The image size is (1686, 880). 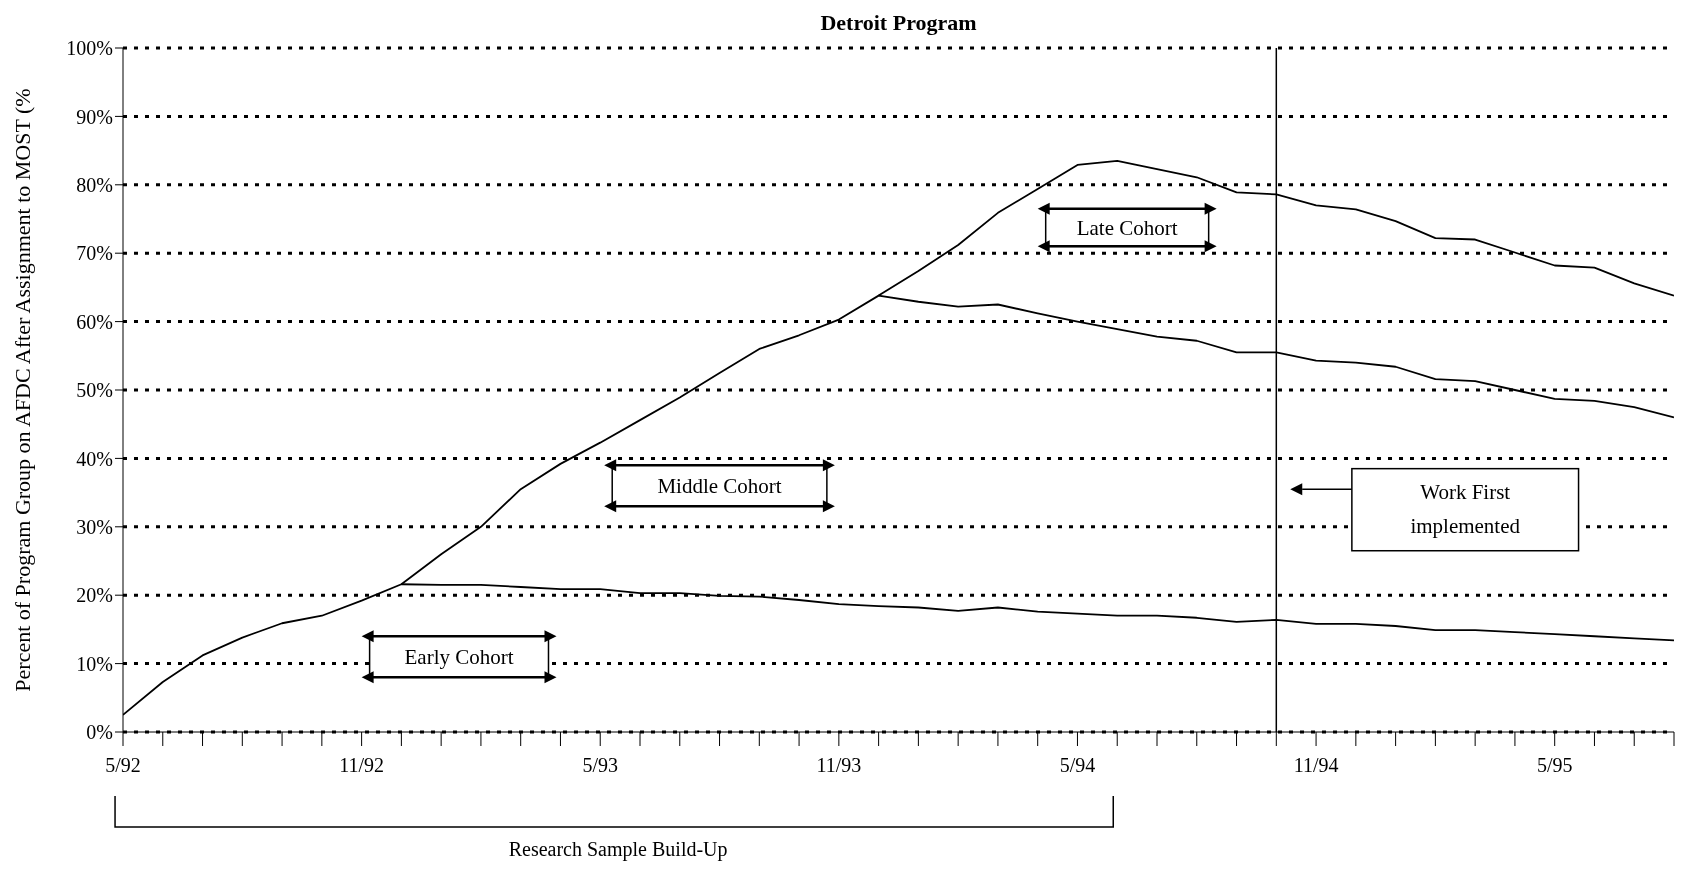 What do you see at coordinates (94, 116) in the screenshot?
I see `y-tick-label: 90%` at bounding box center [94, 116].